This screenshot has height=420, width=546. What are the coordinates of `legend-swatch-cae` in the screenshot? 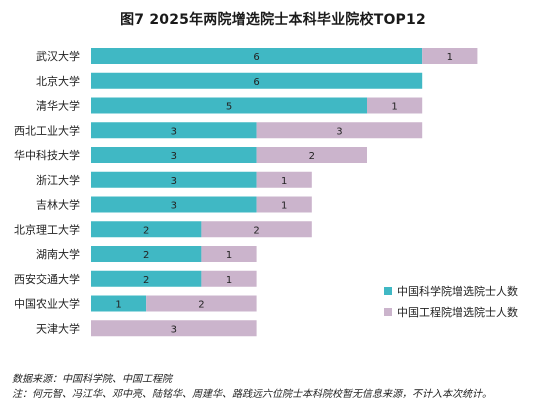 It's located at (388, 312).